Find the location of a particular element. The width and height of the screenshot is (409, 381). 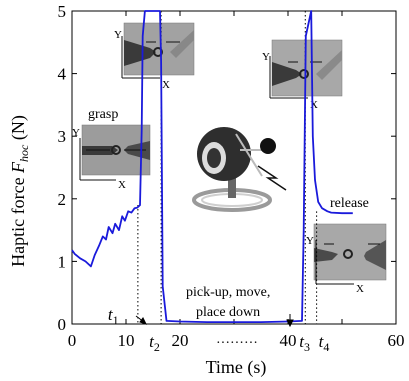

inset-lift is located at coordinates (159, 49).